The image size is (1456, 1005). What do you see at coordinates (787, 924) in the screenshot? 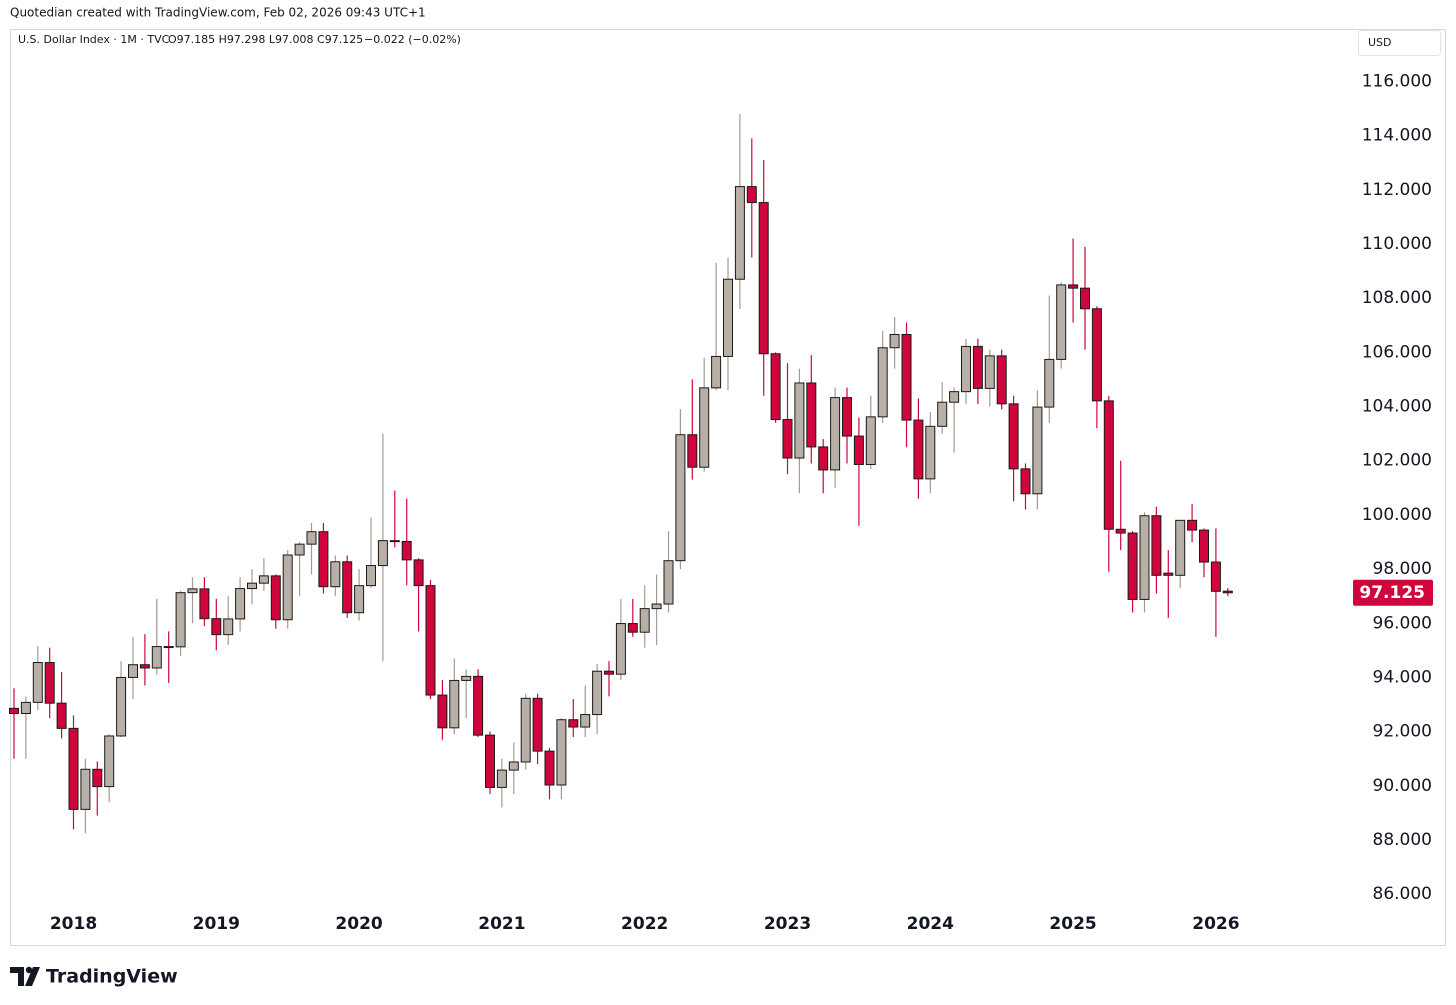
I see `x-tick-label: 2023` at bounding box center [787, 924].